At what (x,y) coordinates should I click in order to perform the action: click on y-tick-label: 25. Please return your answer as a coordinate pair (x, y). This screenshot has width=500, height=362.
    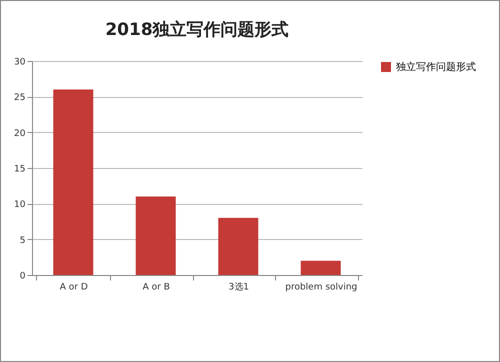
    Looking at the image, I should click on (20, 98).